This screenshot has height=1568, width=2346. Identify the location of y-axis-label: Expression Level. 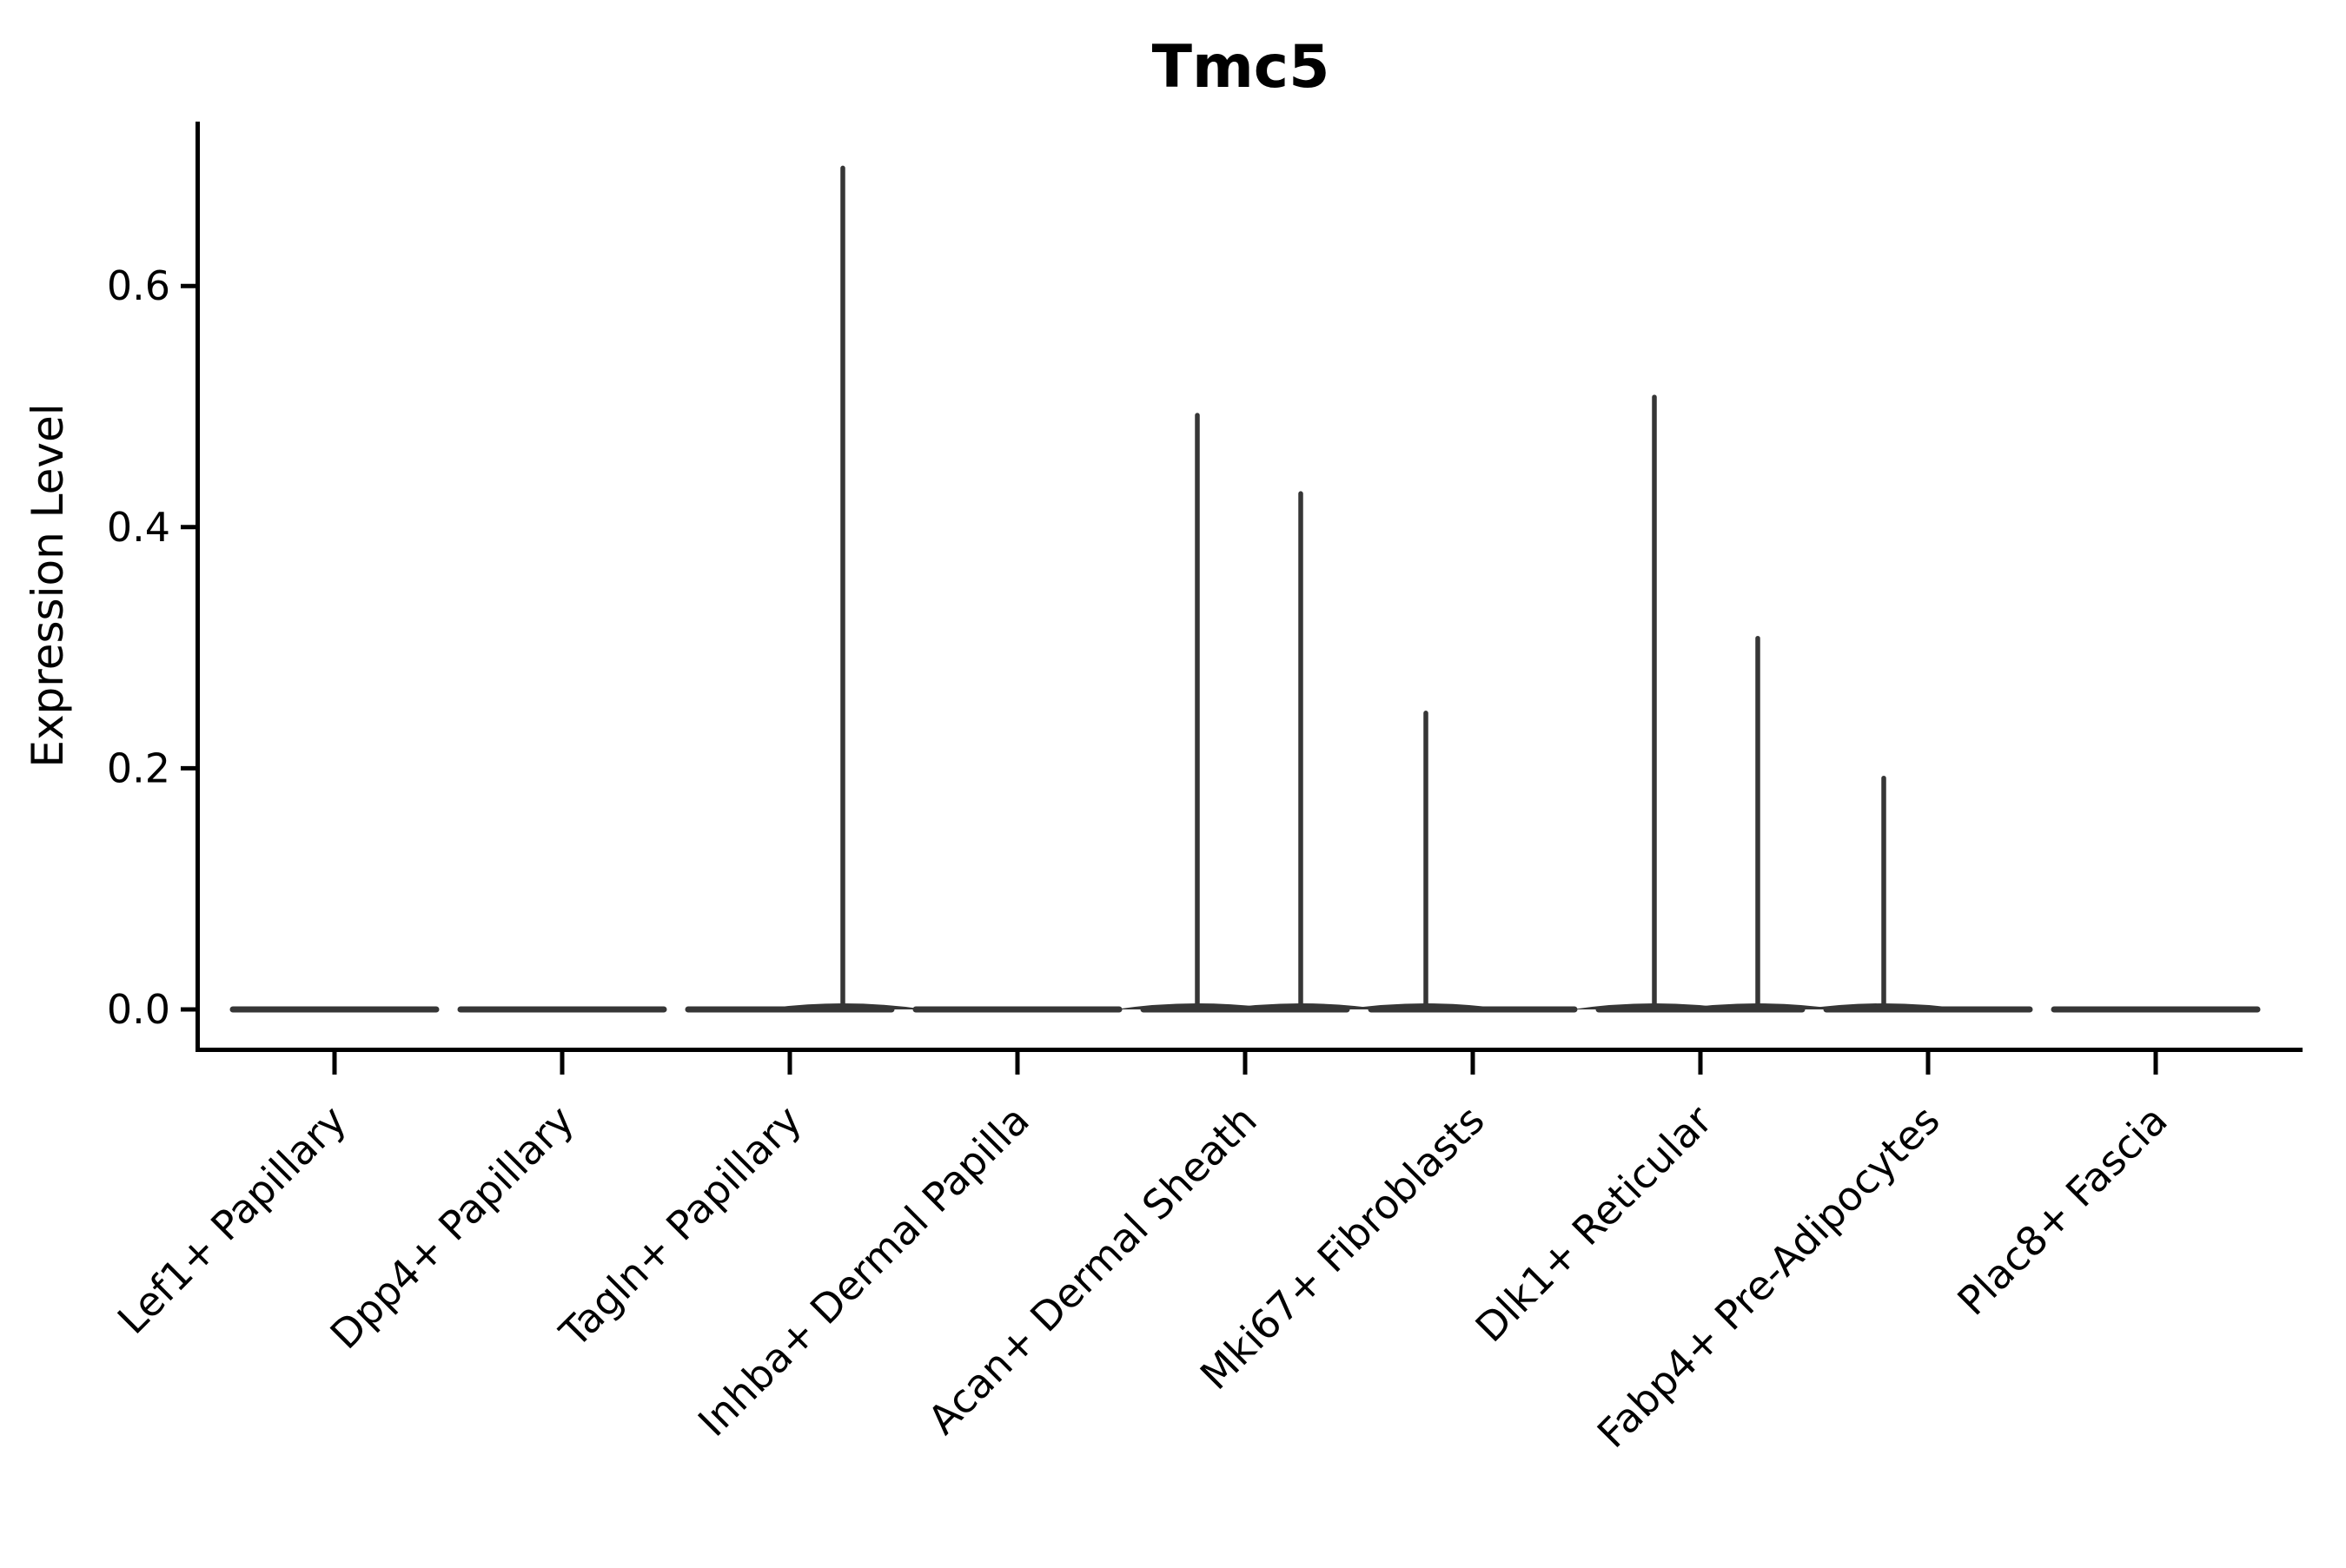
(48, 585).